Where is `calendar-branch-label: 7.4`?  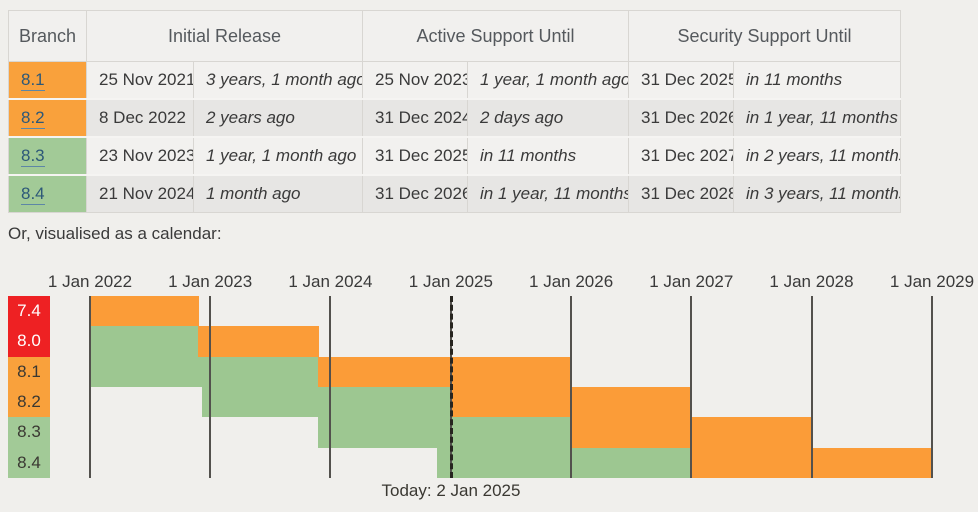
calendar-branch-label: 7.4 is located at coordinates (29, 311).